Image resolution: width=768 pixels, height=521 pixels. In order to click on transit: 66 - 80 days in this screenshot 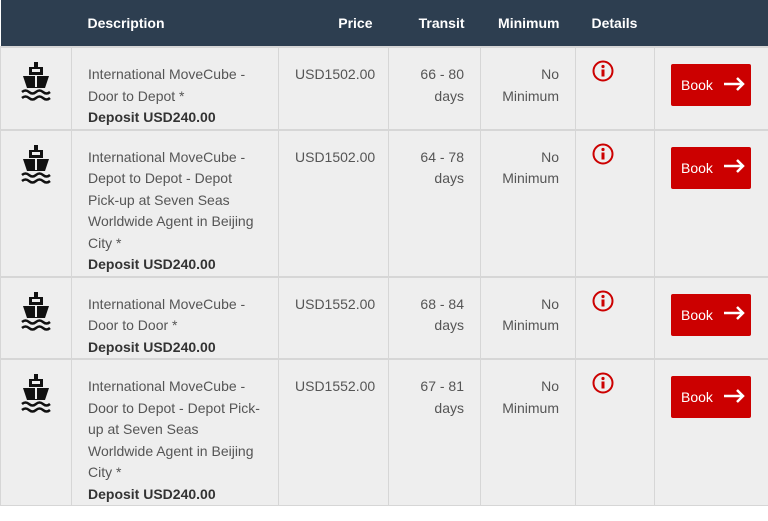, I will do `click(434, 88)`.